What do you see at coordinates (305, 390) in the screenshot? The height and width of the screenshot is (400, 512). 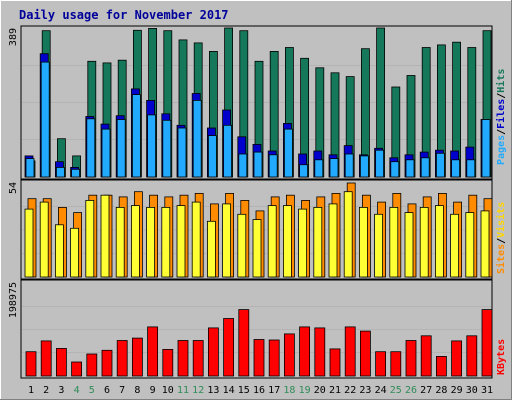 I see `xtick-day-19: 19` at bounding box center [305, 390].